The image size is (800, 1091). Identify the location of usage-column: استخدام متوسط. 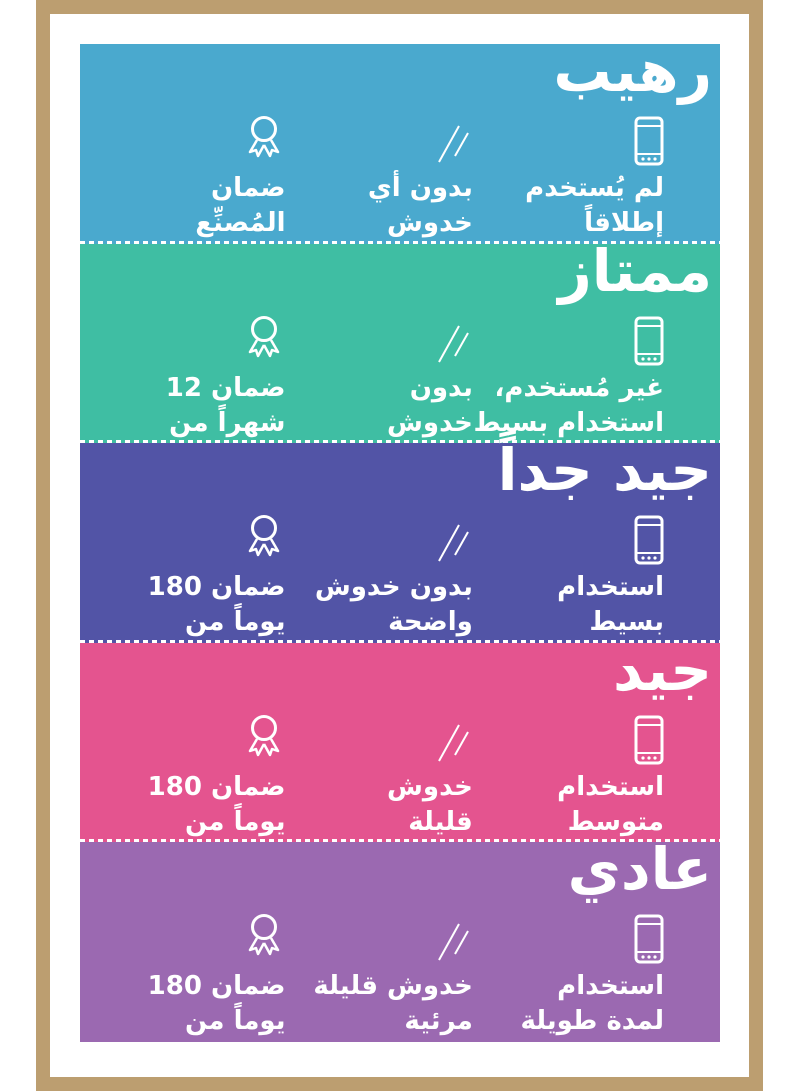
(568, 773).